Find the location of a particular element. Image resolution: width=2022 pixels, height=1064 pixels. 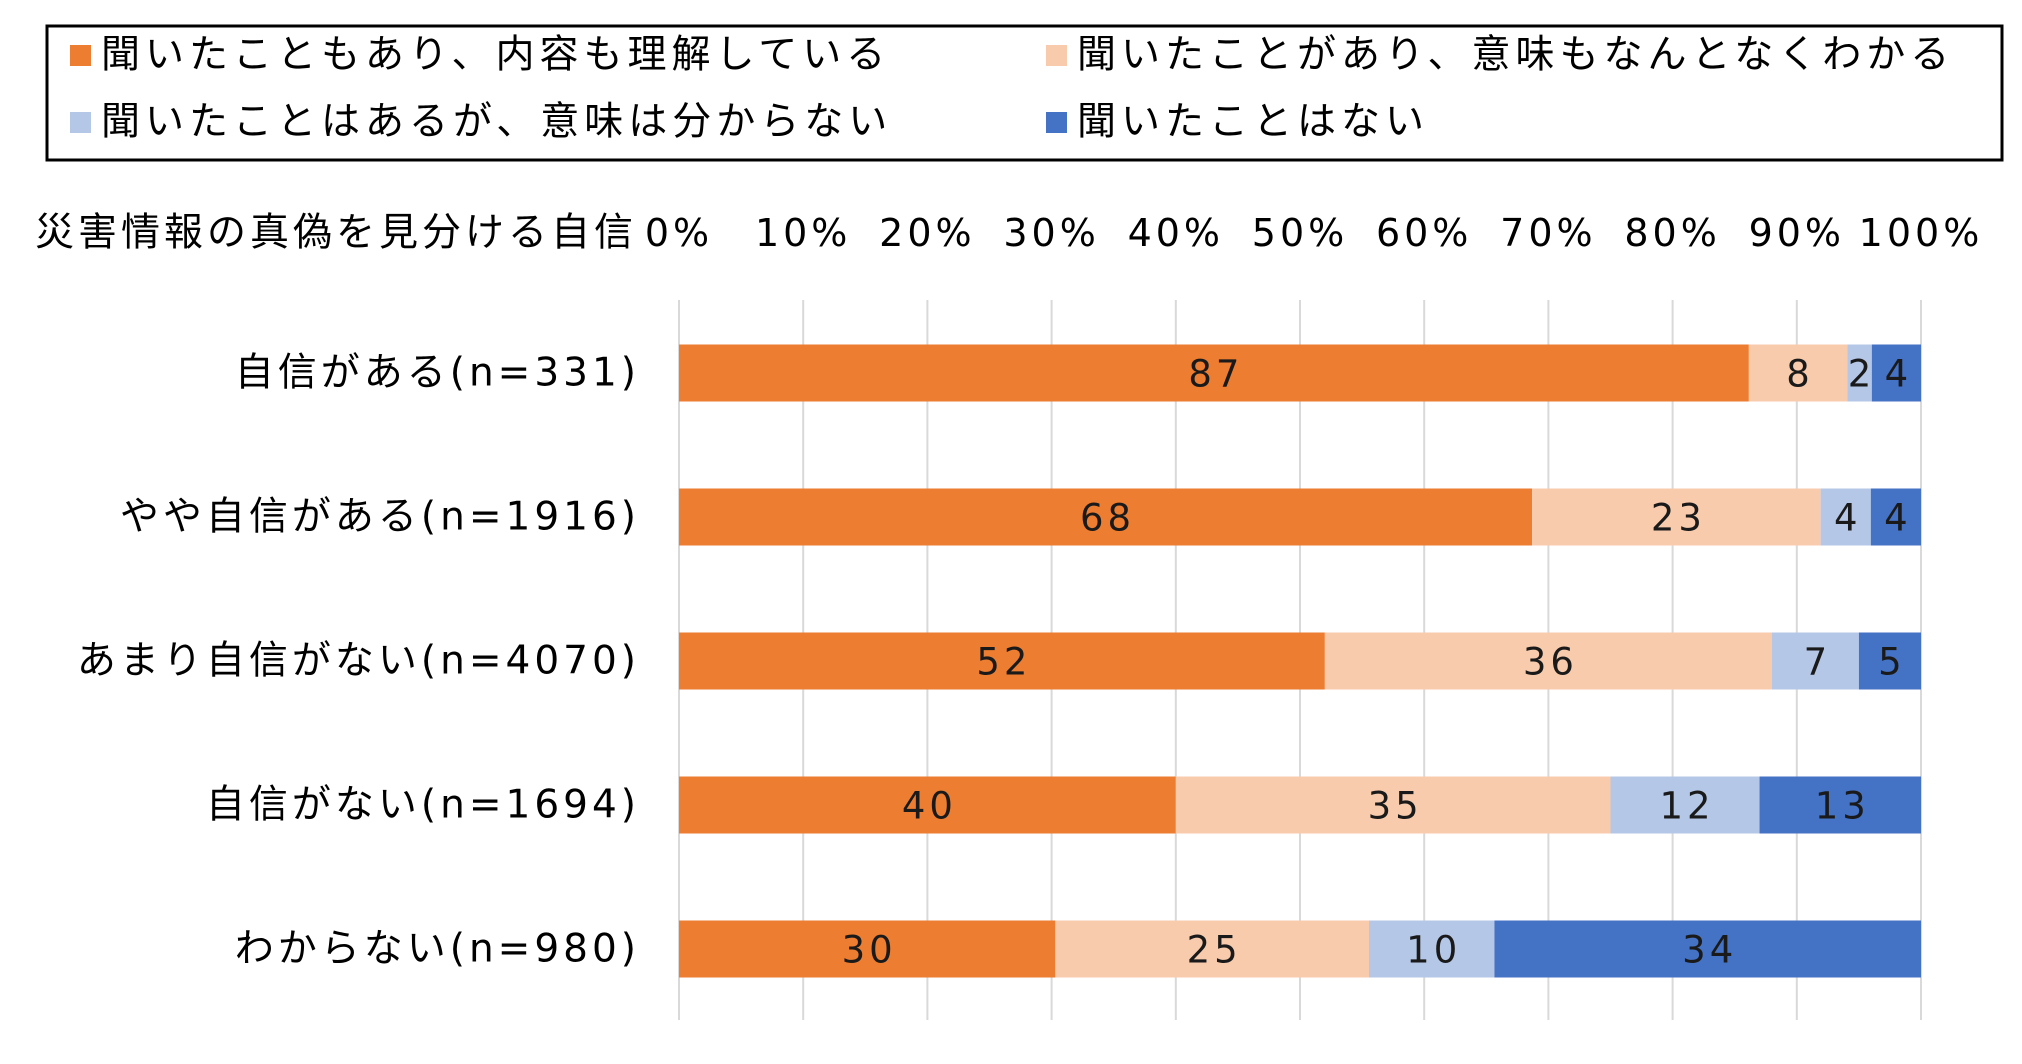

x-tick-label: 90% is located at coordinates (1797, 233).